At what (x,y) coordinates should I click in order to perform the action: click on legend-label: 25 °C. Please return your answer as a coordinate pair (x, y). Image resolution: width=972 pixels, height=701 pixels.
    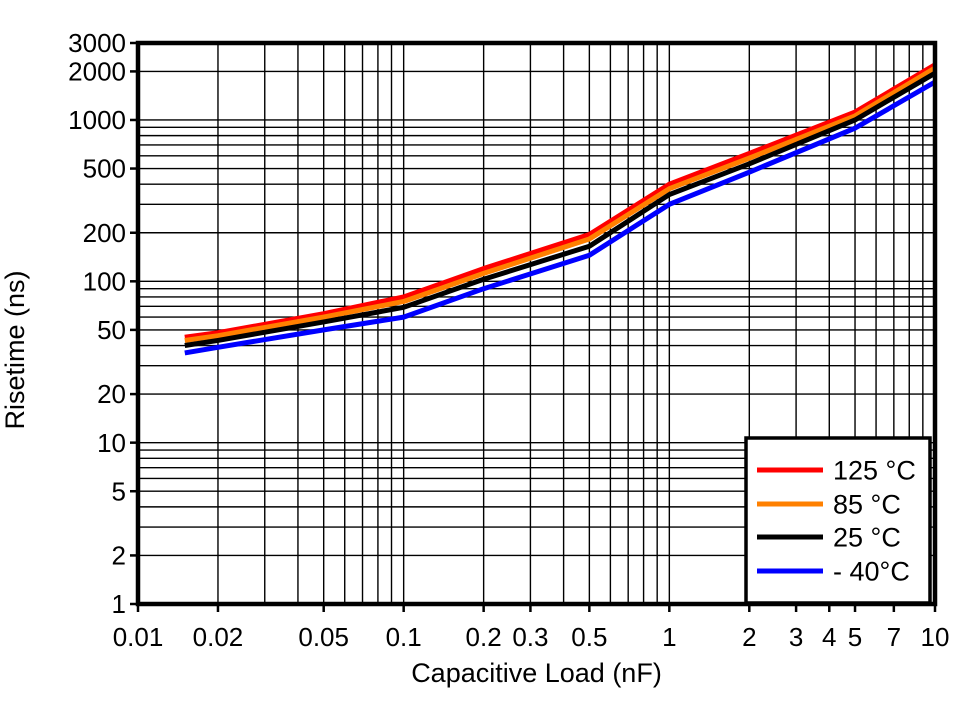
    Looking at the image, I should click on (867, 537).